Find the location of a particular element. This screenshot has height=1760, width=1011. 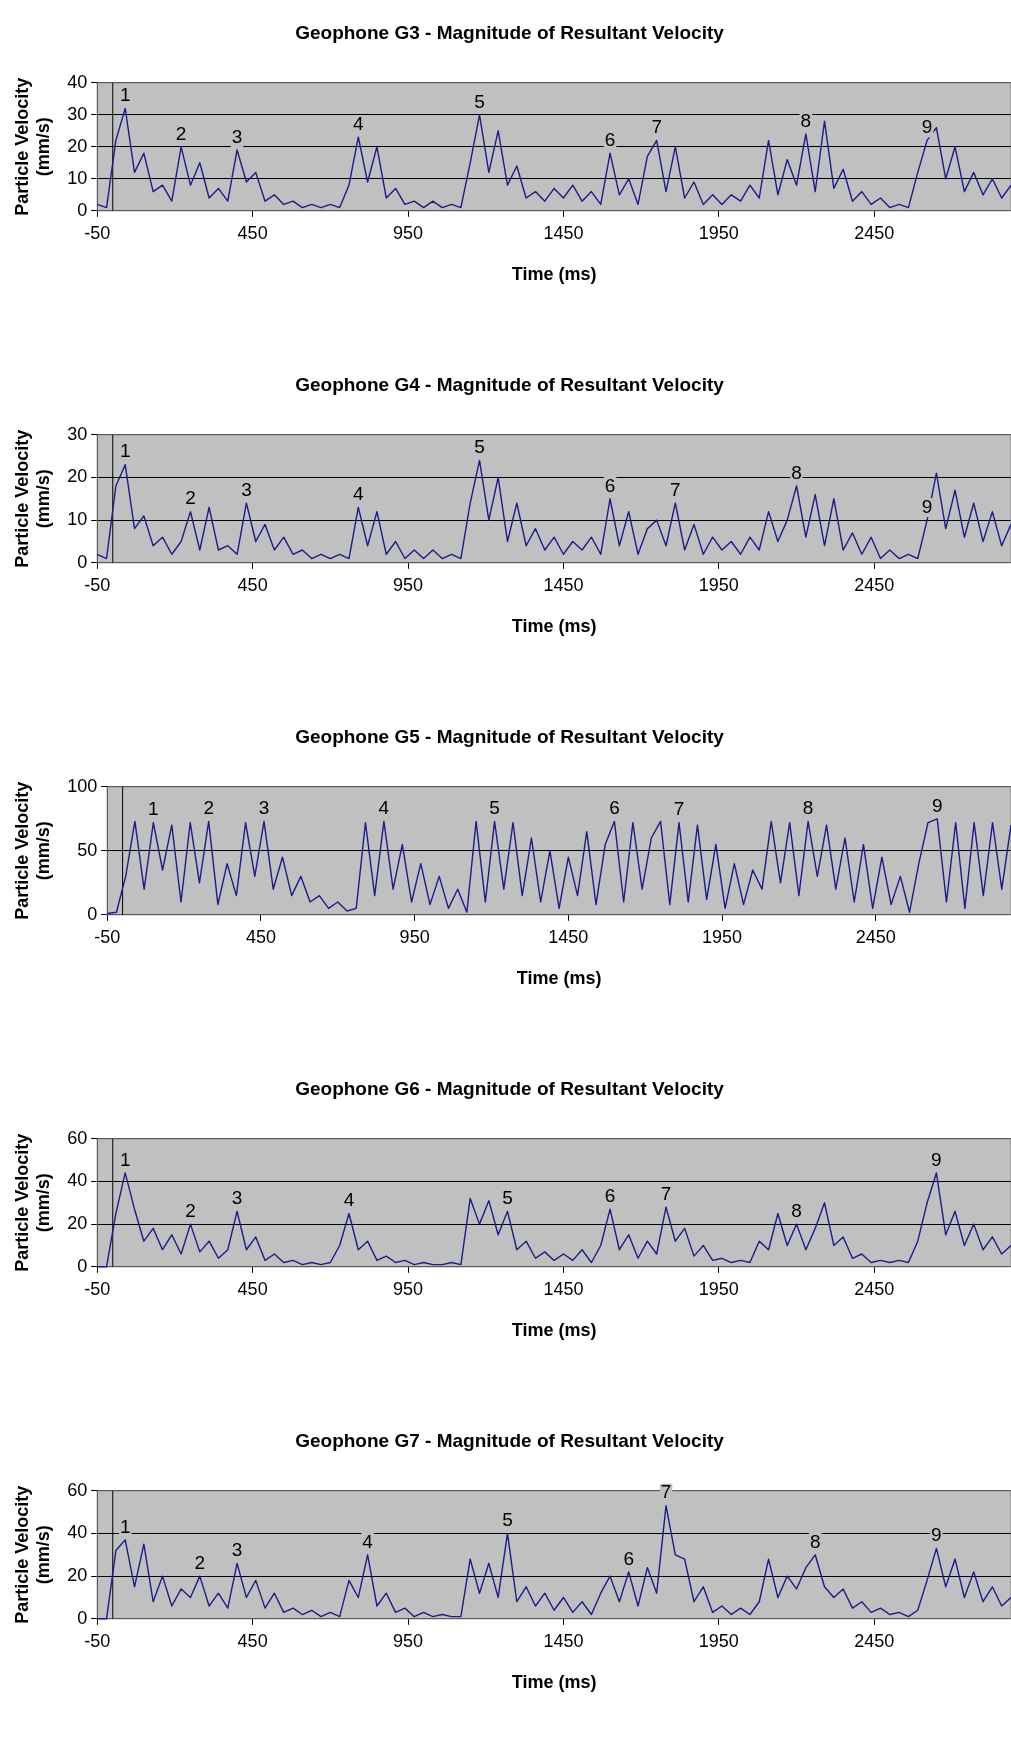

y-tick-label: 50 is located at coordinates (87, 849).